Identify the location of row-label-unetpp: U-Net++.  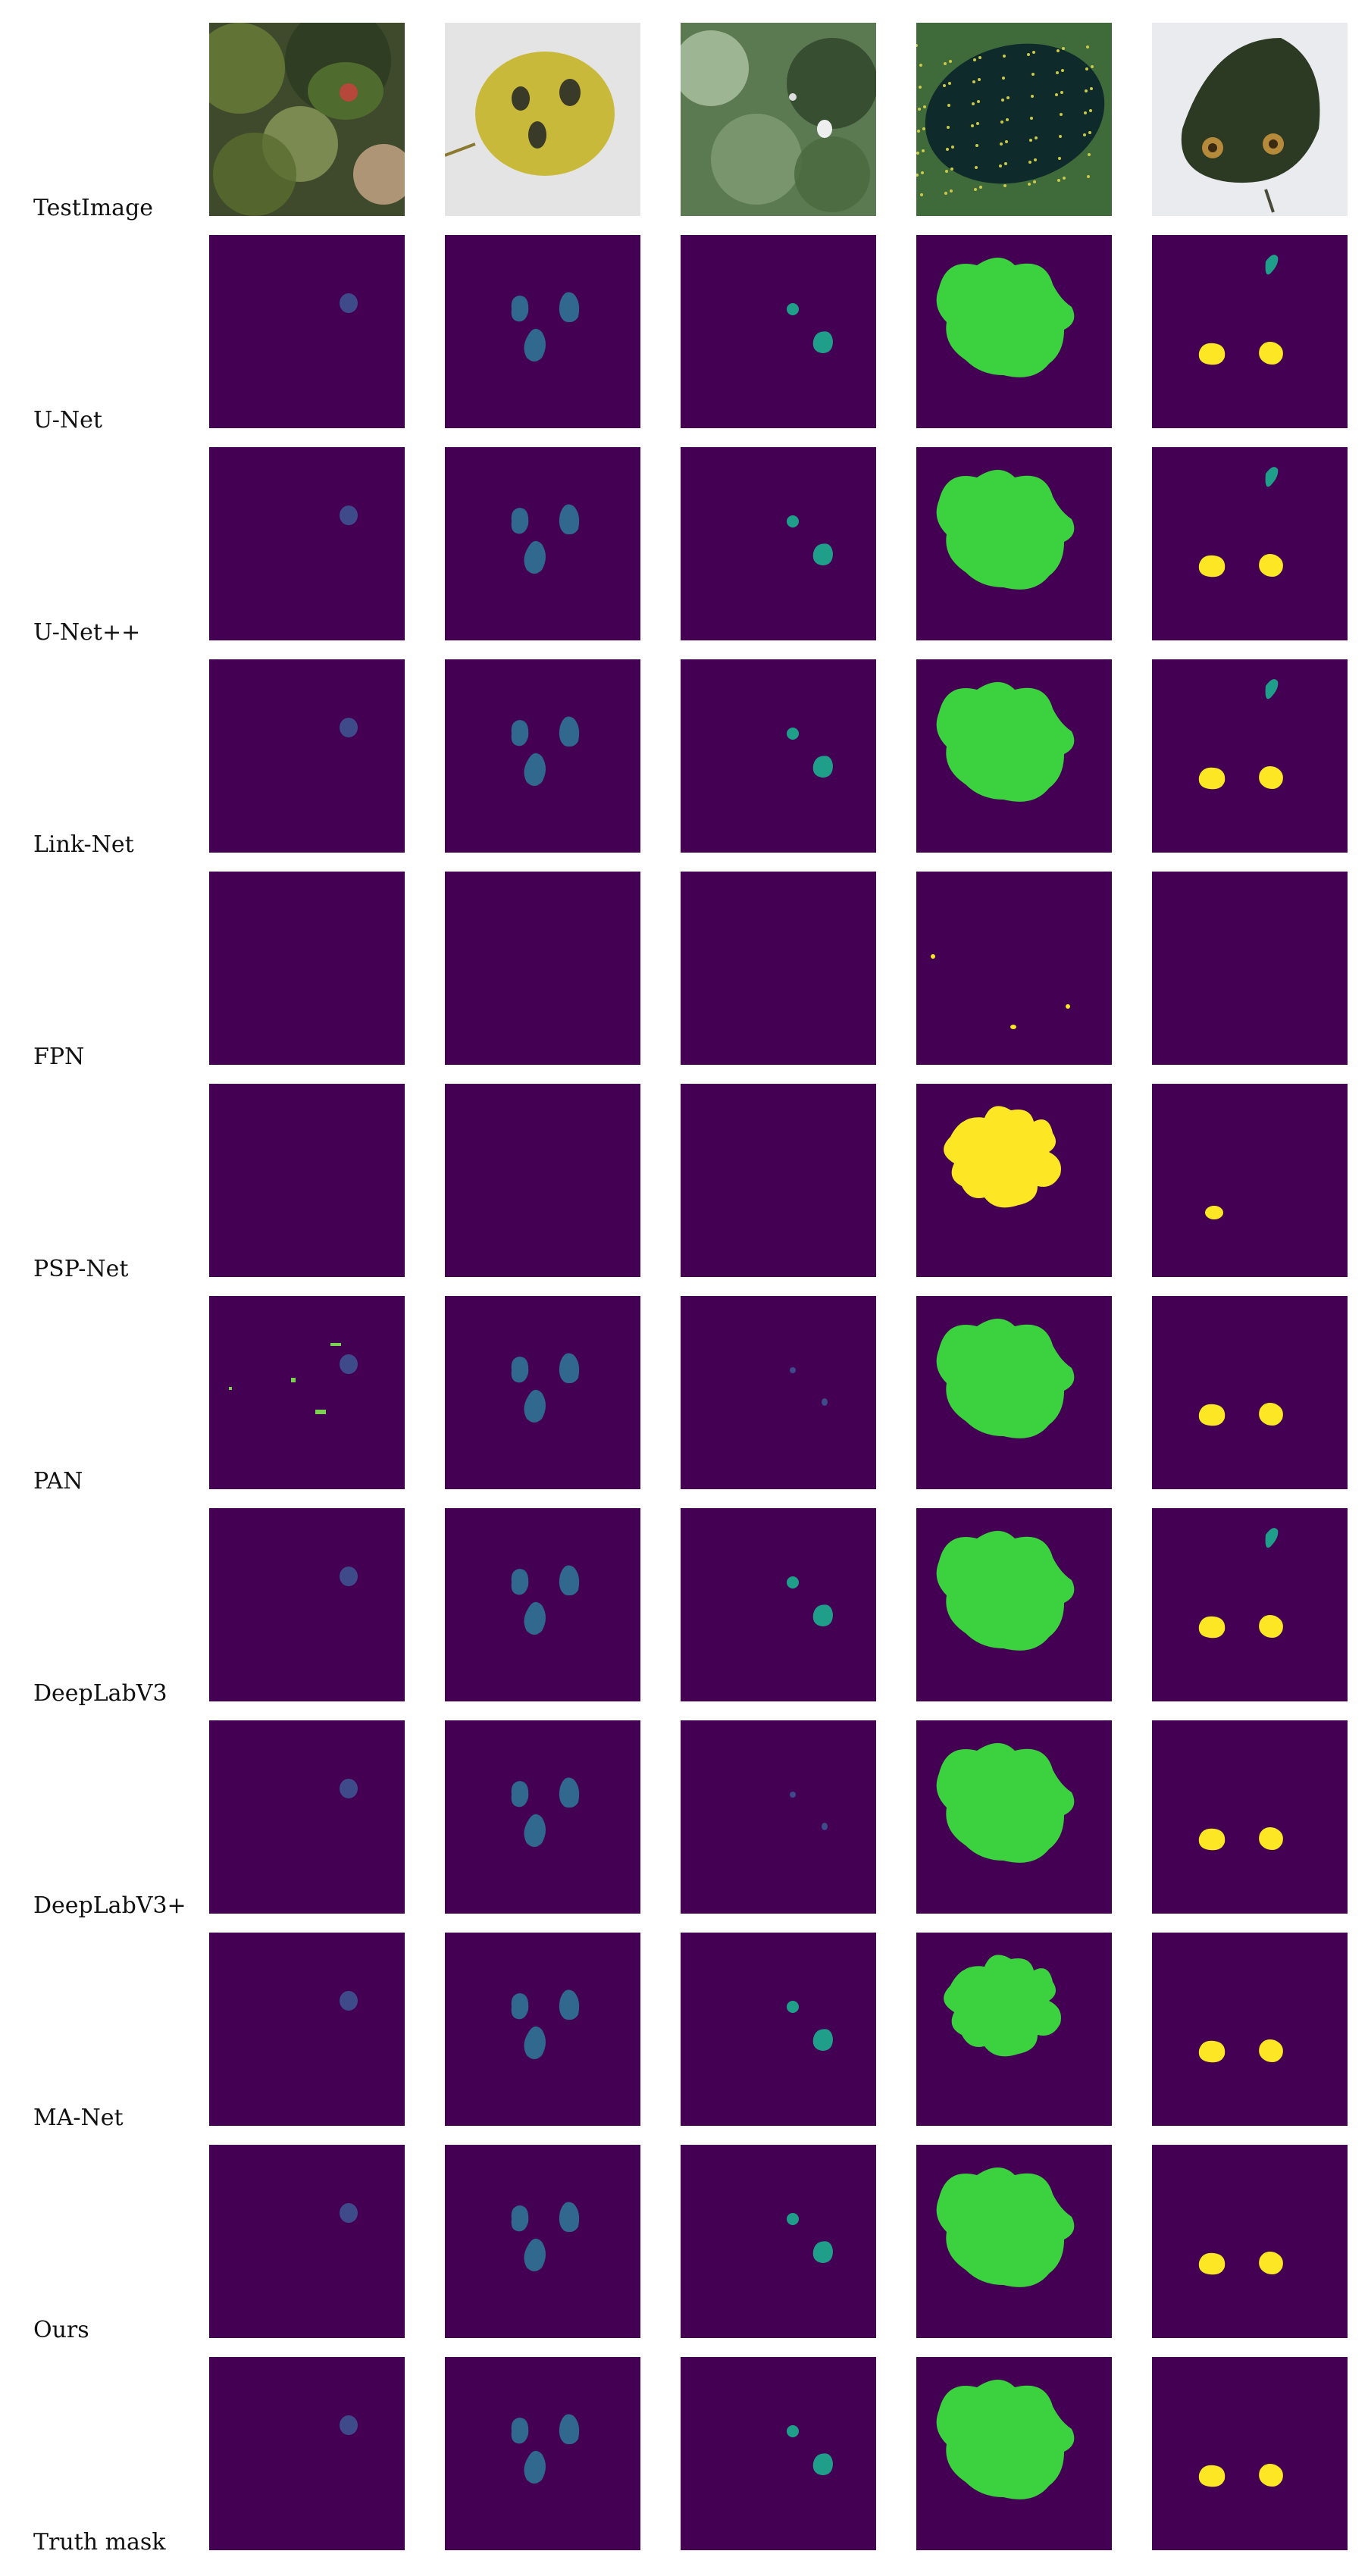
(87, 632).